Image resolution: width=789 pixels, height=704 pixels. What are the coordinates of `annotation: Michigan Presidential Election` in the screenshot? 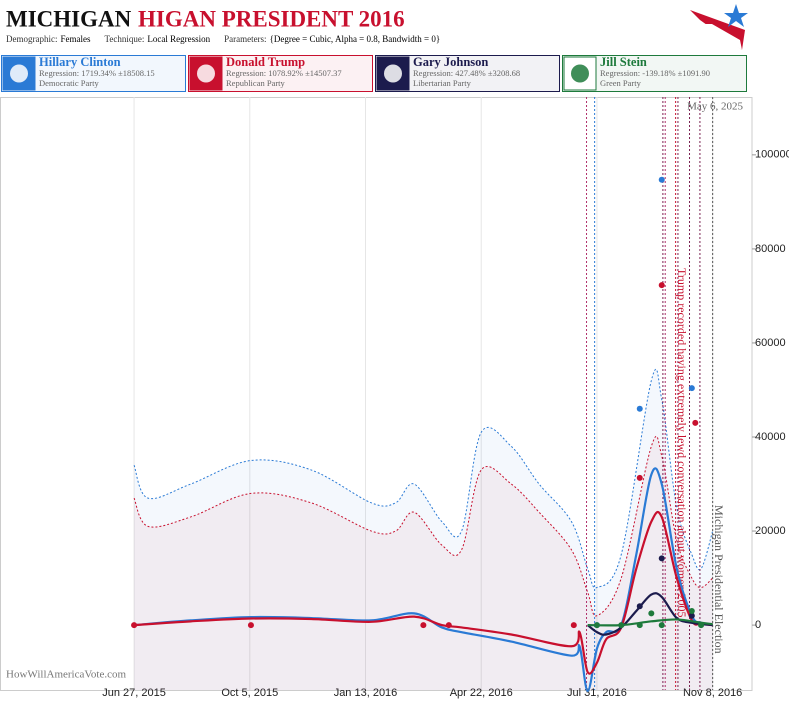 It's located at (719, 579).